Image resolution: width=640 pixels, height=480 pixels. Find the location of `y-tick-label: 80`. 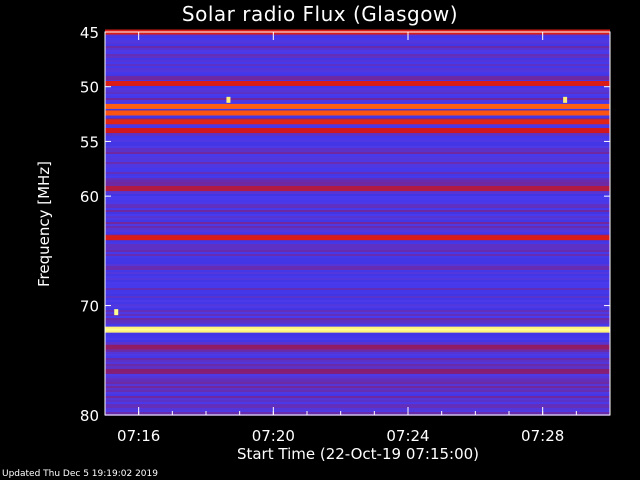

y-tick-label: 80 is located at coordinates (89, 416).